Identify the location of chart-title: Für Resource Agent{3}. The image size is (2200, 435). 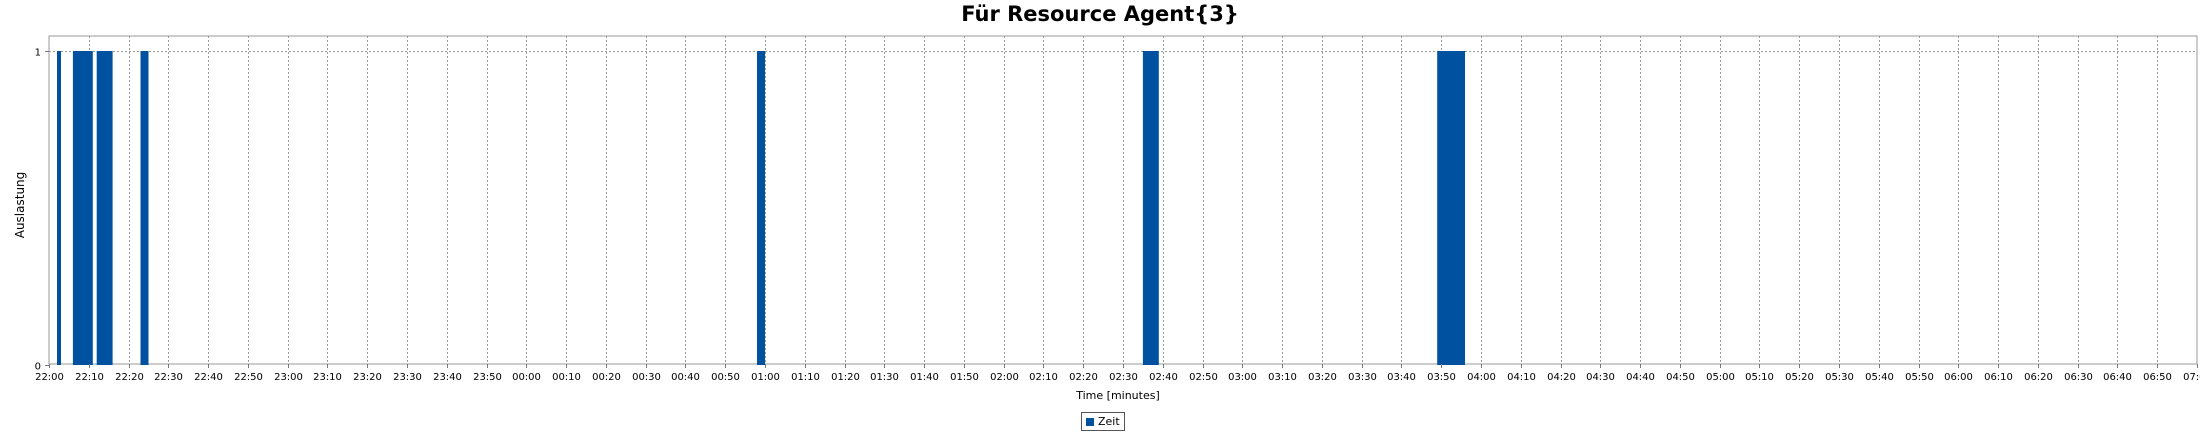
(1100, 14).